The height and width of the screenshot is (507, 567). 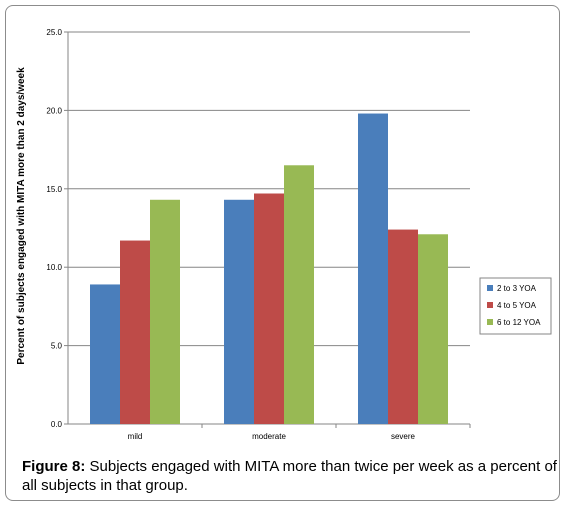 I want to click on y-tick-labels: 0.0 5.0 10.0 15.0 20.0 25.0, so click(x=54, y=228).